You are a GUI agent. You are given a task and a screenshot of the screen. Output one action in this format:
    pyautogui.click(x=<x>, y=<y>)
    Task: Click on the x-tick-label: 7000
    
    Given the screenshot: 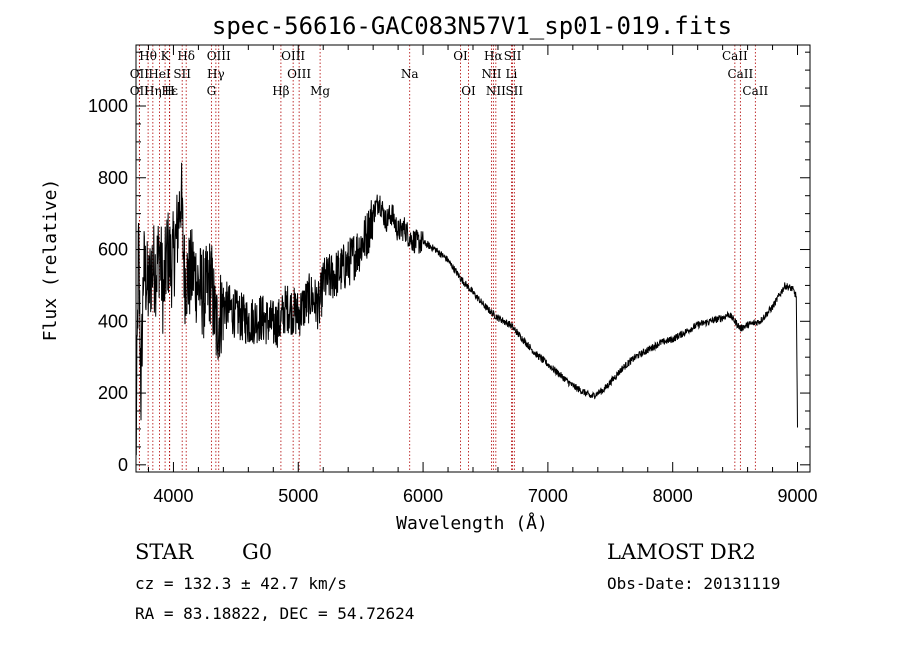 What is the action you would take?
    pyautogui.click(x=548, y=496)
    